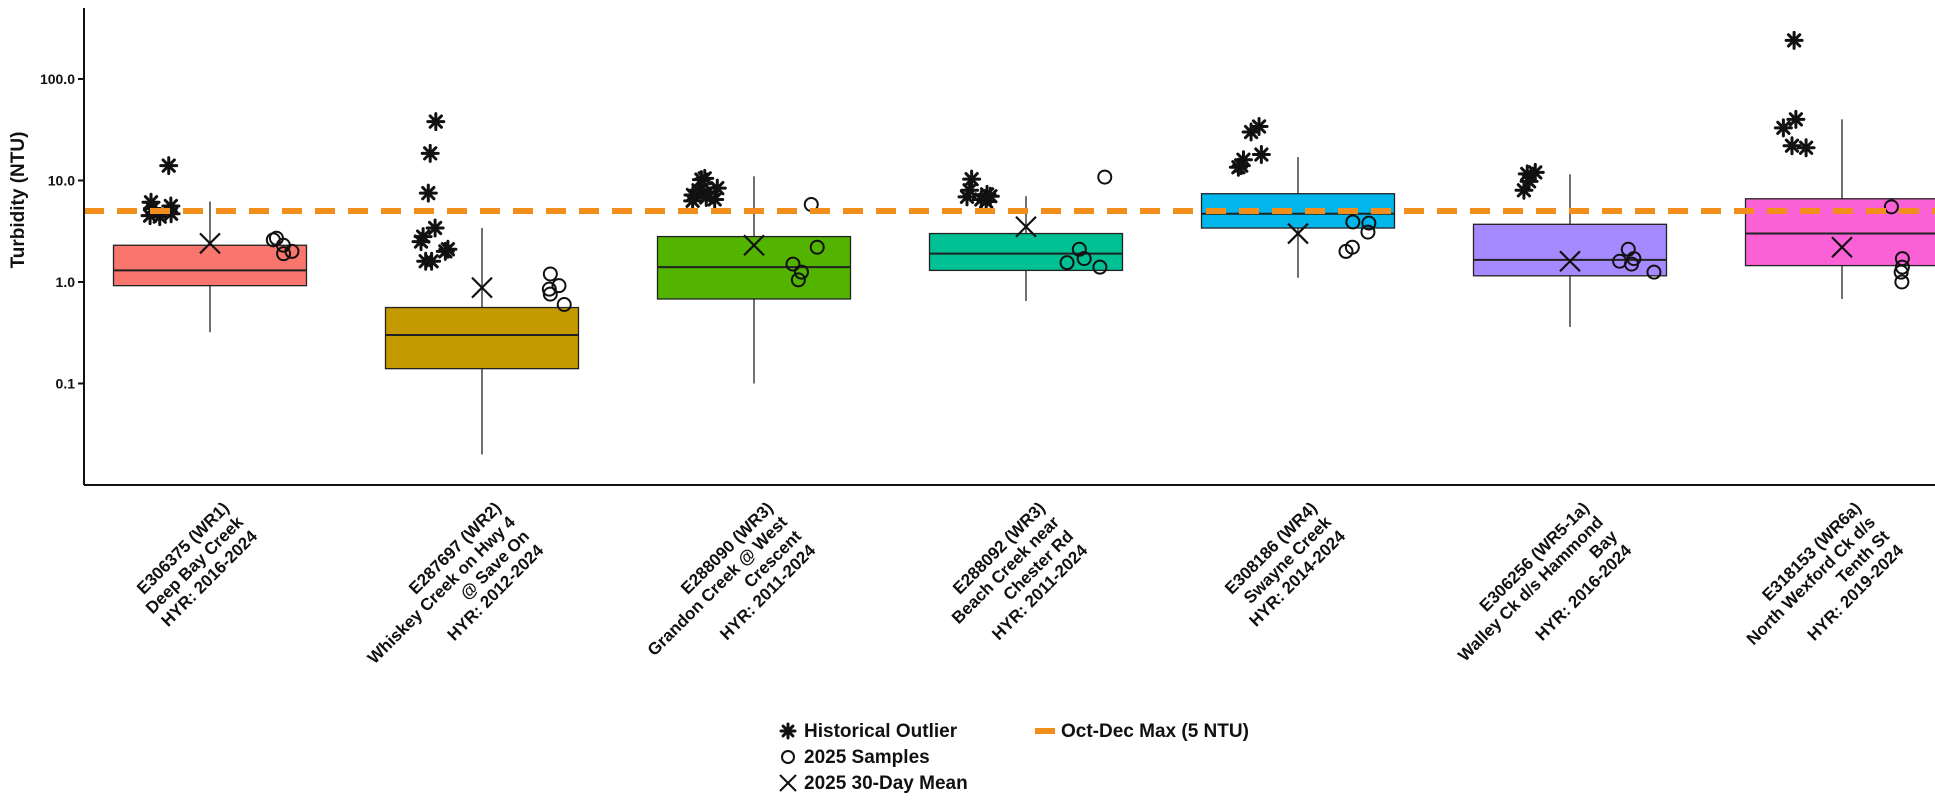 The width and height of the screenshot is (1935, 804). What do you see at coordinates (61, 180) in the screenshot?
I see `y-tick-label: 10.0` at bounding box center [61, 180].